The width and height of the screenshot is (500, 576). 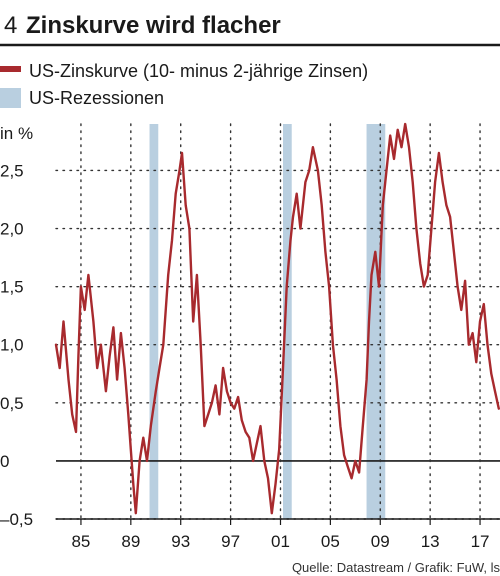 What do you see at coordinates (80, 541) in the screenshot?
I see `x-tick-label: 85` at bounding box center [80, 541].